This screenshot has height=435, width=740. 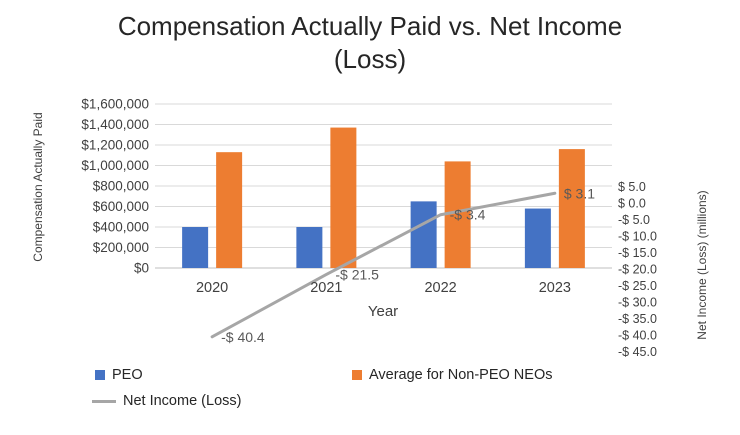 What do you see at coordinates (579, 193) in the screenshot?
I see `line-data-label: $ 3.1` at bounding box center [579, 193].